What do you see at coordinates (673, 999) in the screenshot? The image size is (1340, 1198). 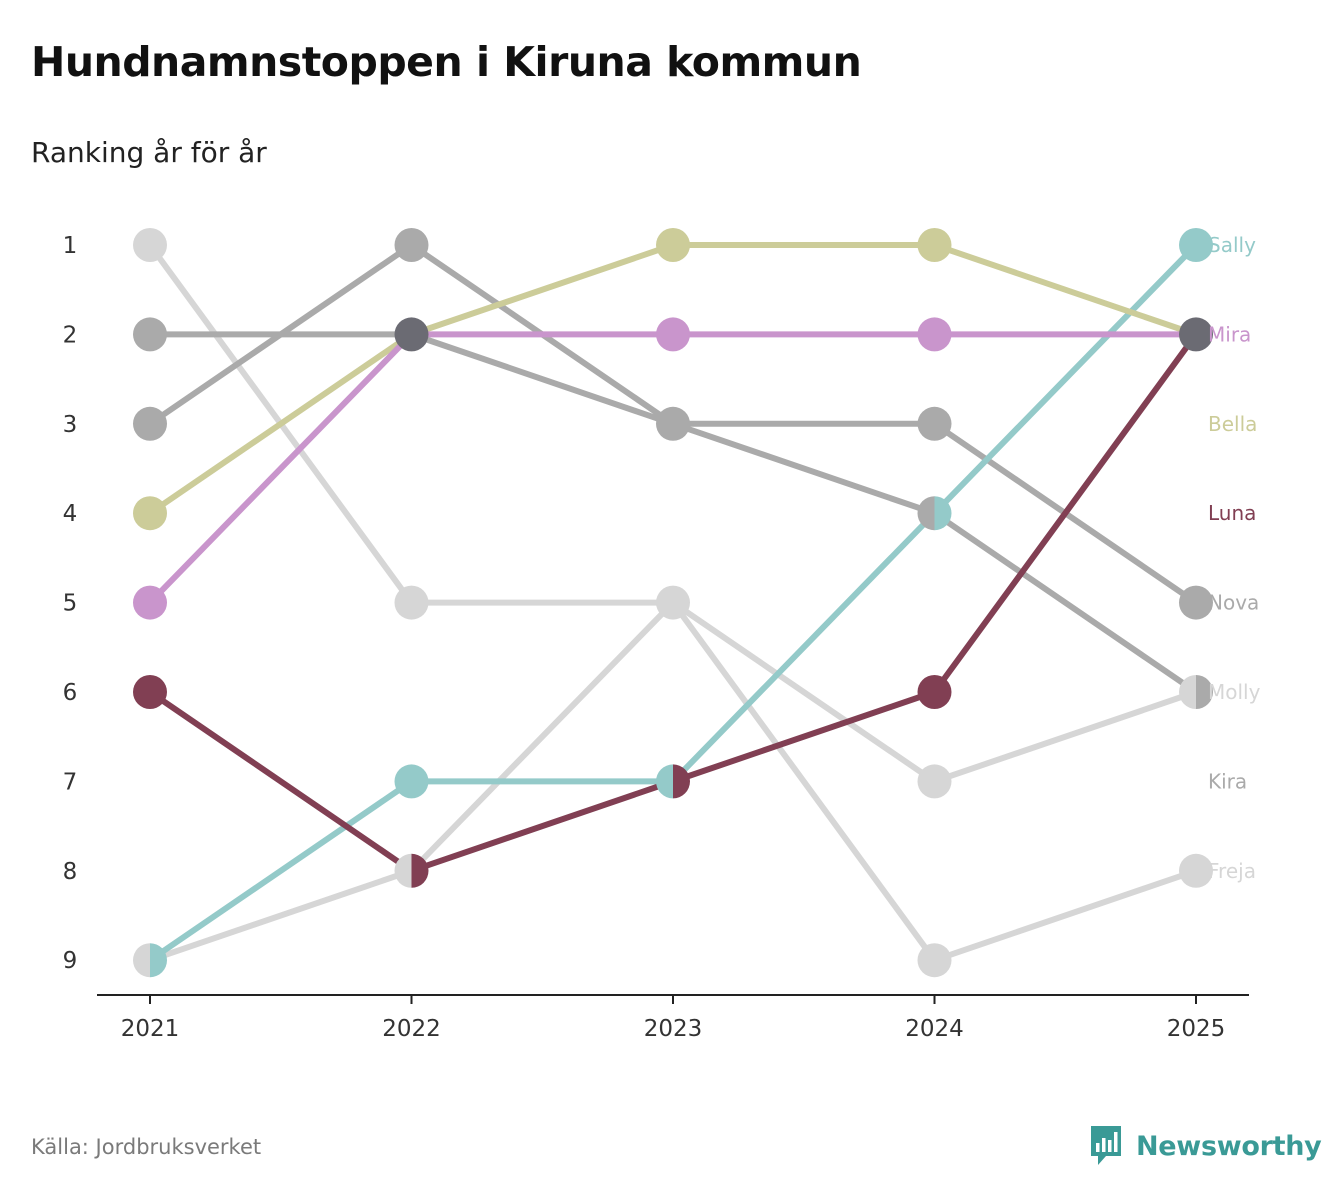 I see `x-axis` at bounding box center [673, 999].